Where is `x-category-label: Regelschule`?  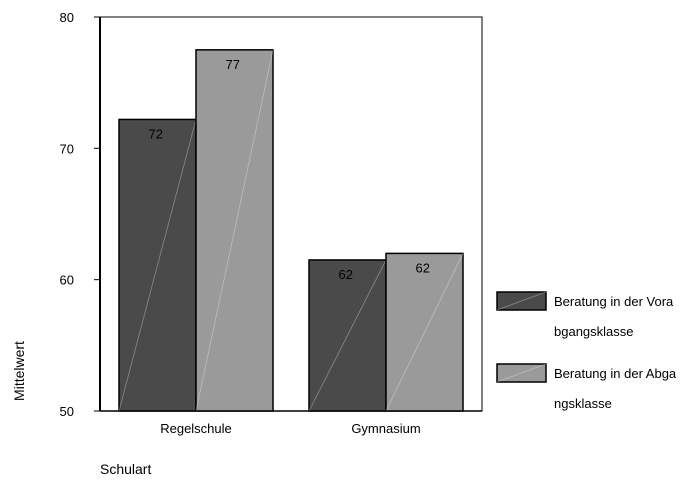
x-category-label: Regelschule is located at coordinates (196, 428).